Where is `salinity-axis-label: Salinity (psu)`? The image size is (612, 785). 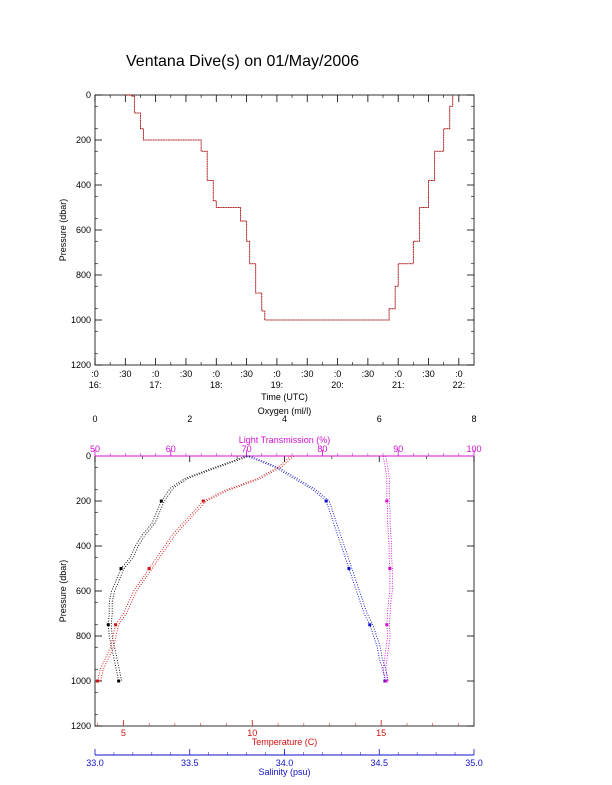 salinity-axis-label: Salinity (psu) is located at coordinates (284, 772).